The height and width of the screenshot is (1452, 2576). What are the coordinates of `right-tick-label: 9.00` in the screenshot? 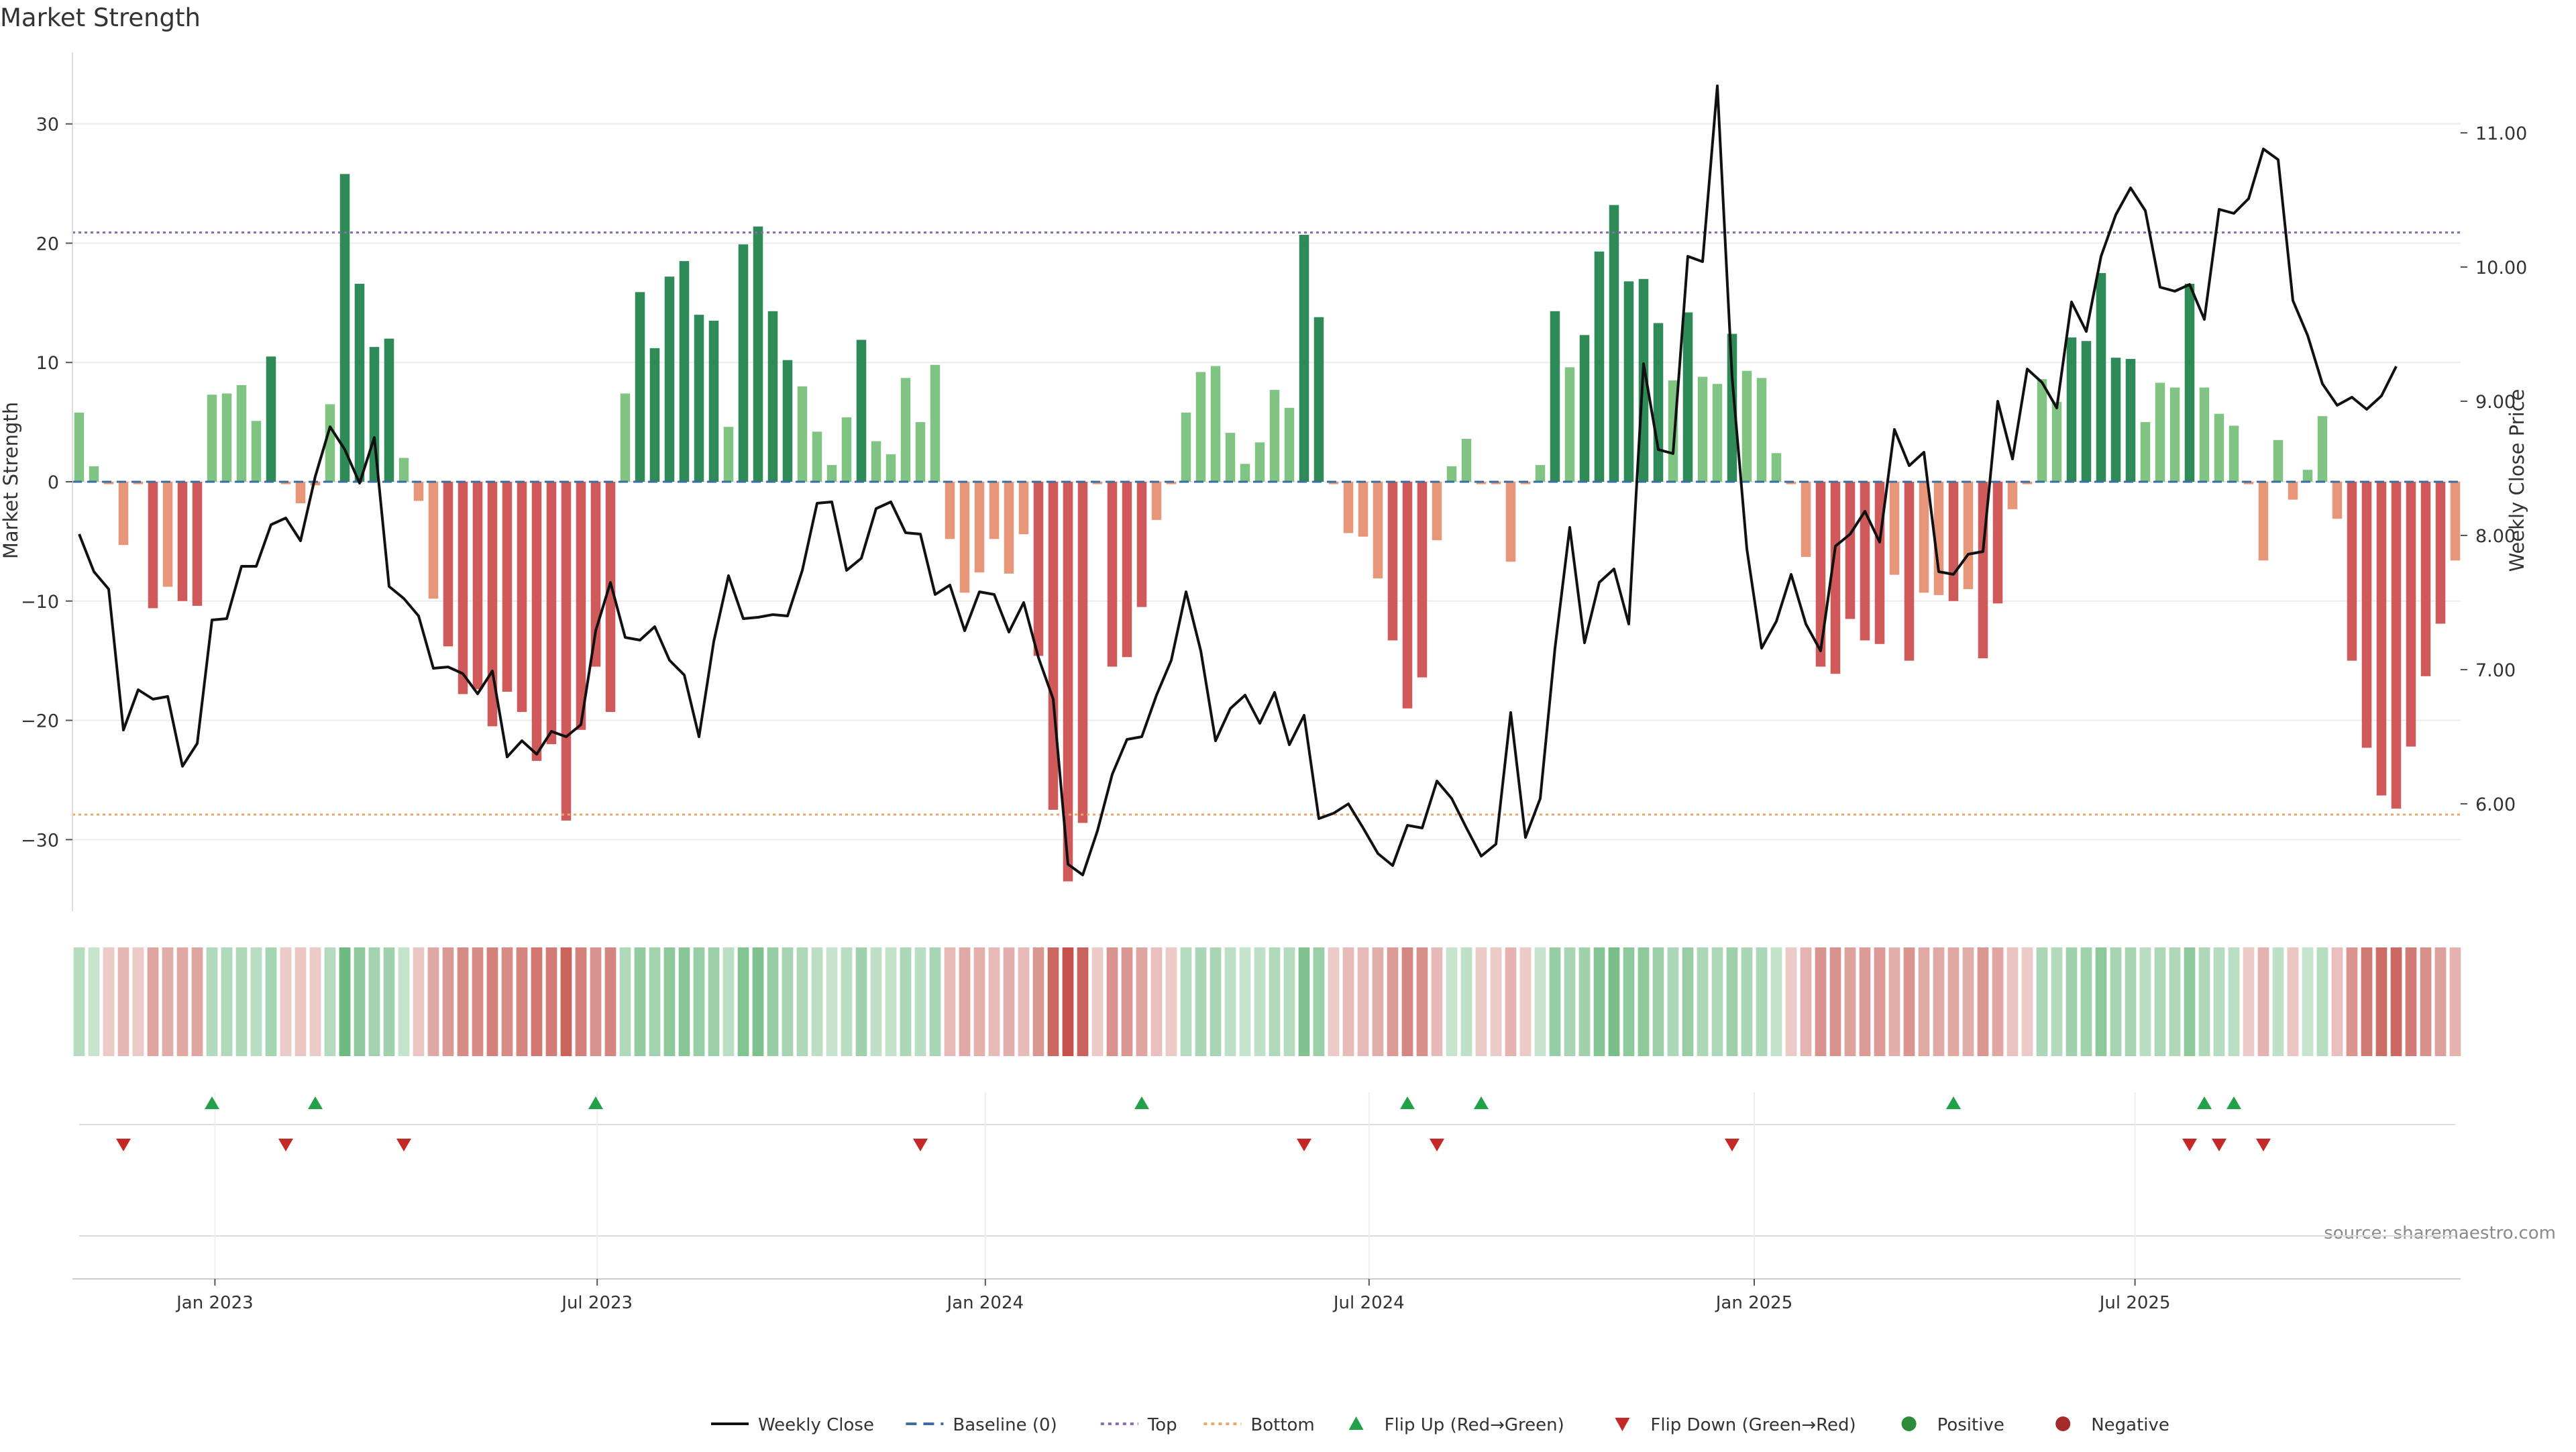 It's located at (2495, 403).